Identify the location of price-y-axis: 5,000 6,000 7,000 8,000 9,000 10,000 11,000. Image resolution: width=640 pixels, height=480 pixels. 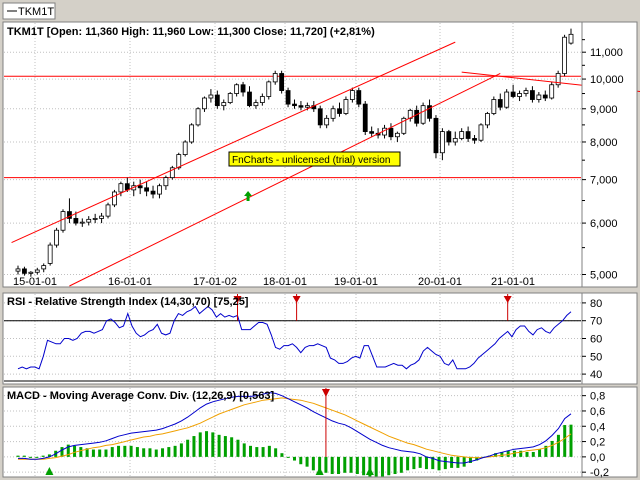
(603, 160).